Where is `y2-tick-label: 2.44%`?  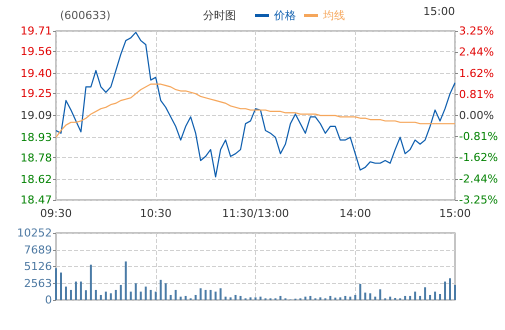 y2-tick-label: 2.44% is located at coordinates (476, 52).